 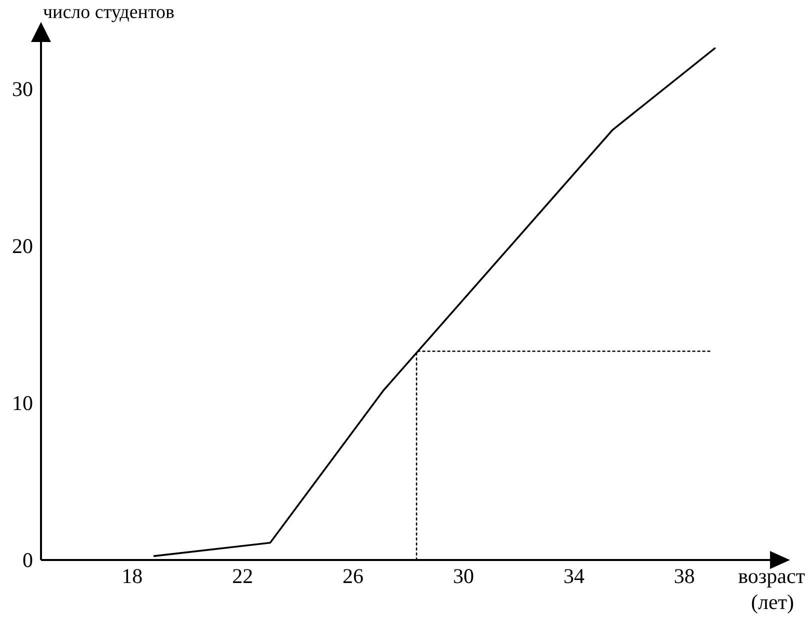 I want to click on x-tick-label: 26, so click(x=353, y=576).